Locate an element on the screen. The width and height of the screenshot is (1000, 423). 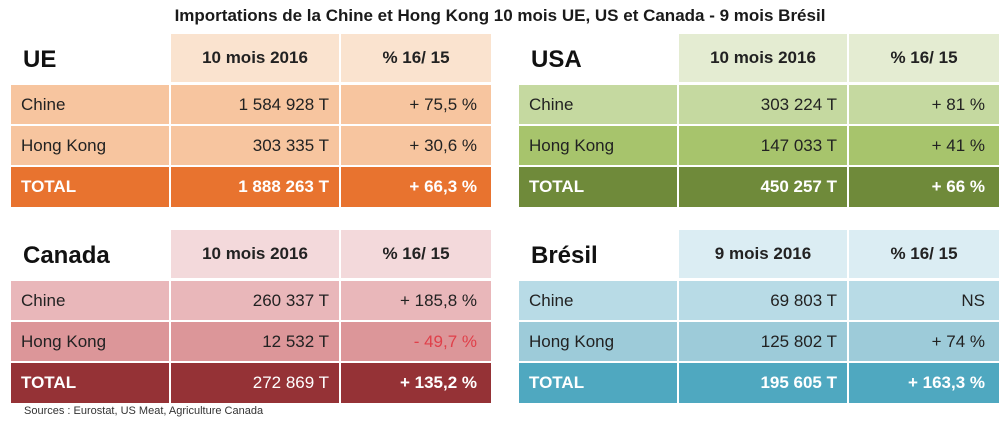
table-row-hong-kong: Hong Kong 125 802 T + 74 % is located at coordinates (759, 341).